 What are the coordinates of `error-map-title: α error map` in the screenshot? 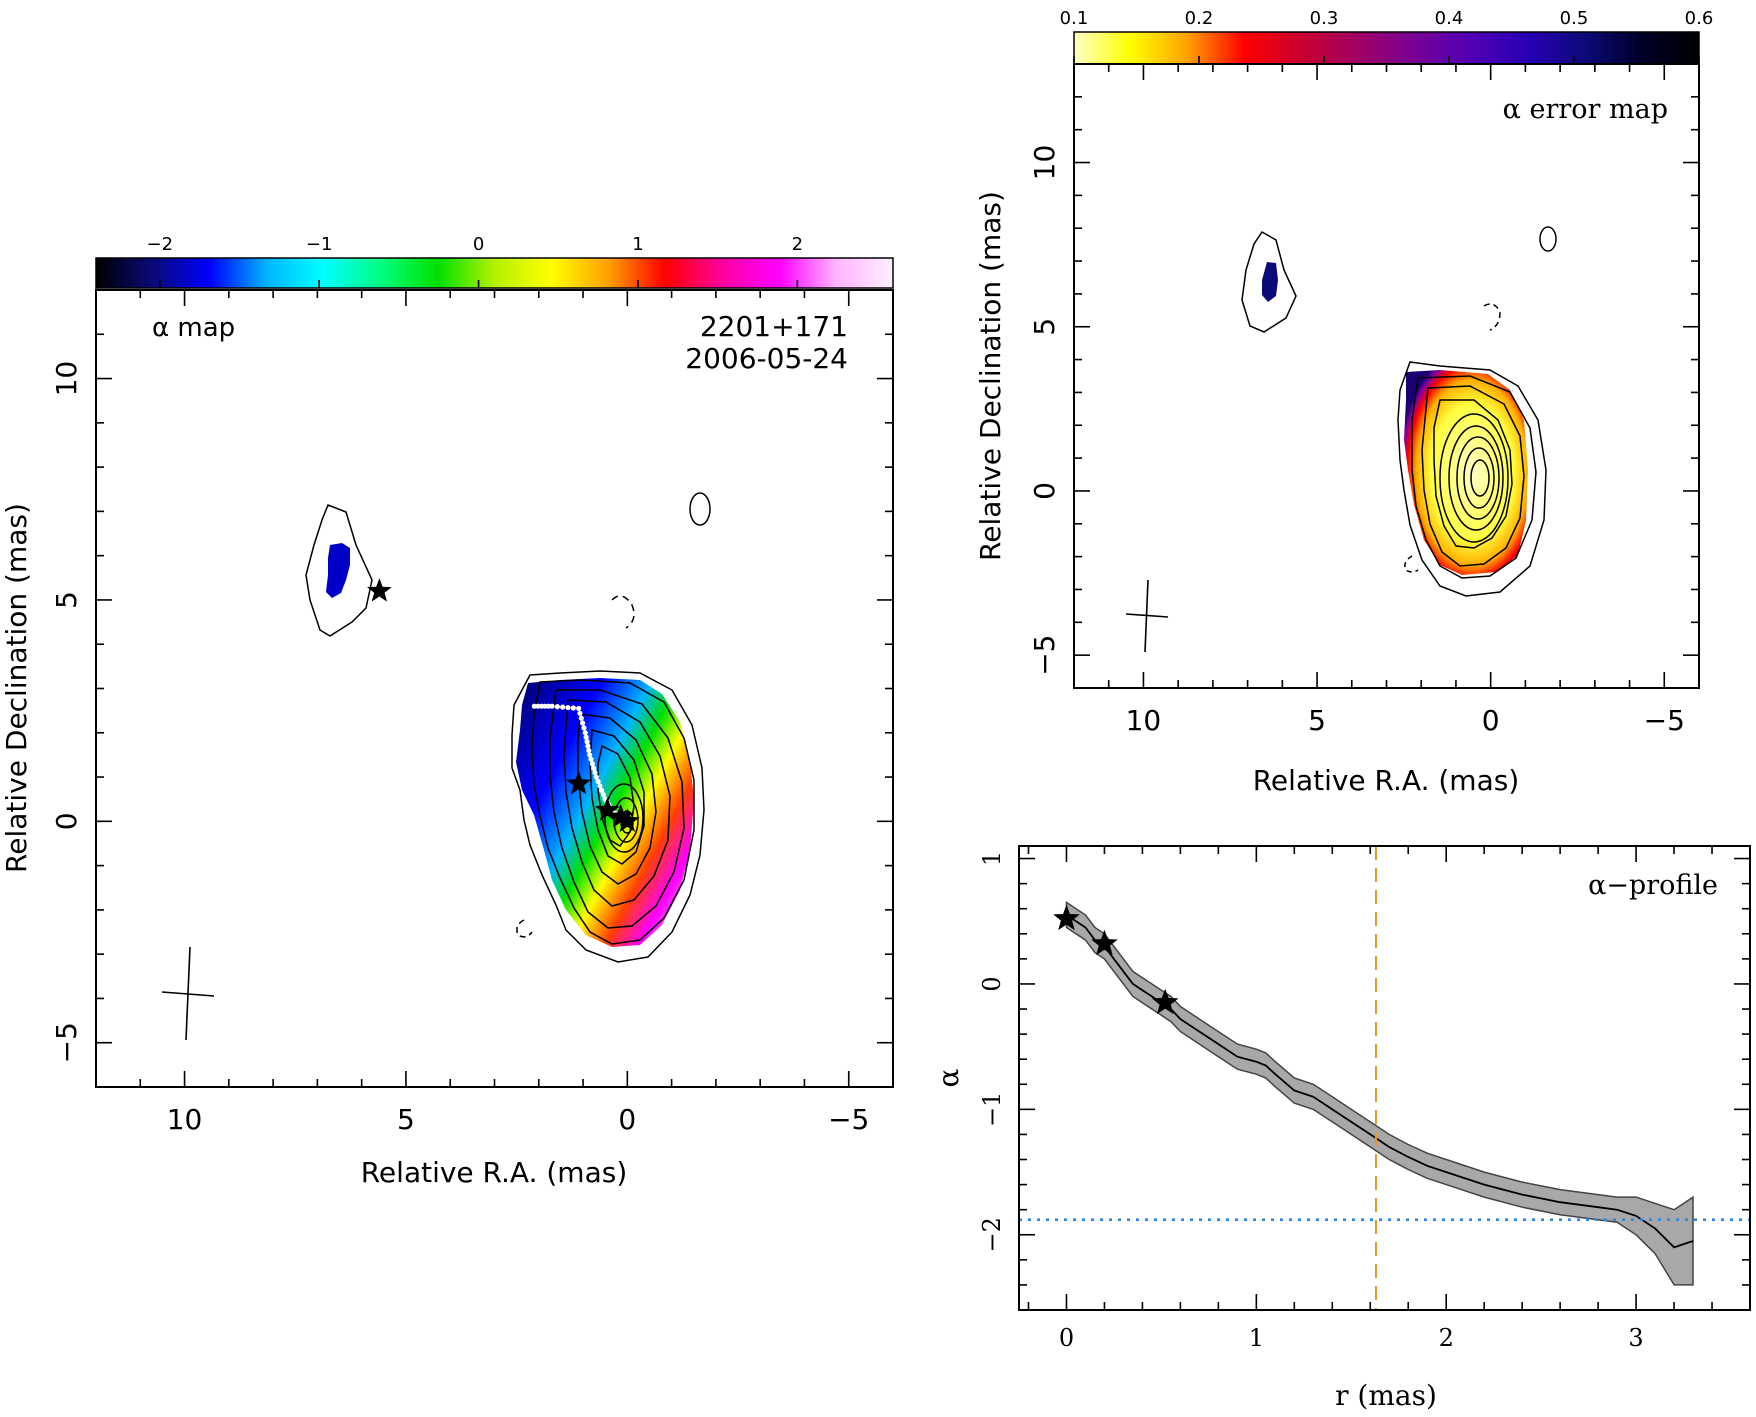 It's located at (1585, 109).